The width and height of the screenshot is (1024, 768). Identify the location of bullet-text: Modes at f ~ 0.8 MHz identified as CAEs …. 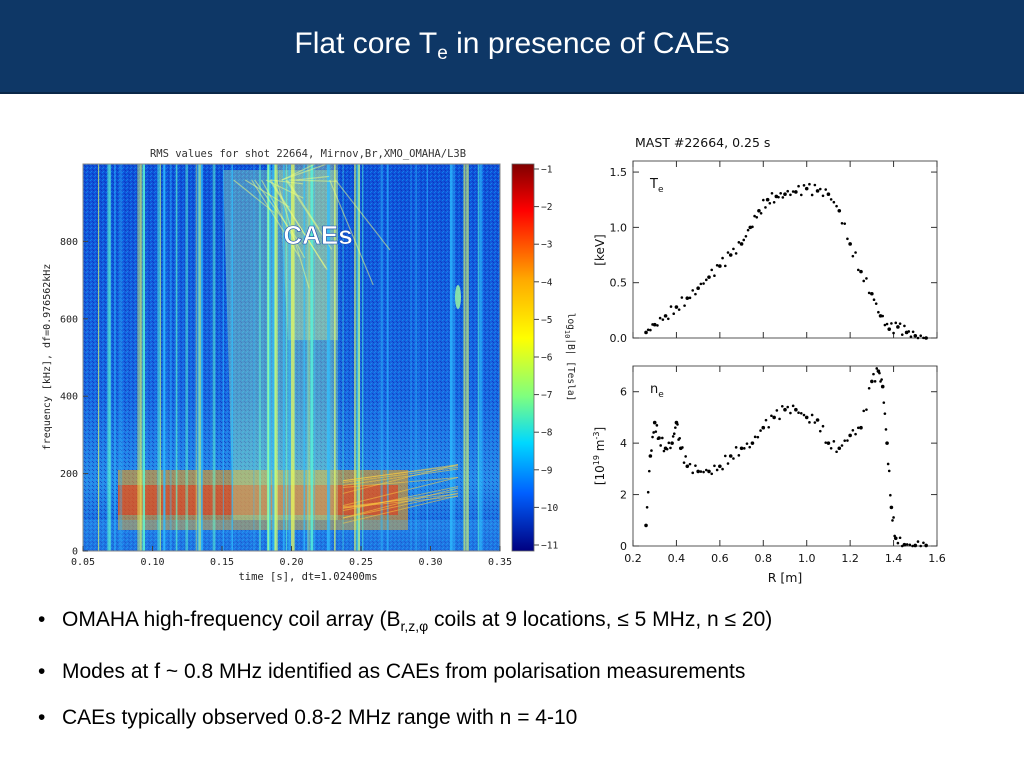
(404, 671).